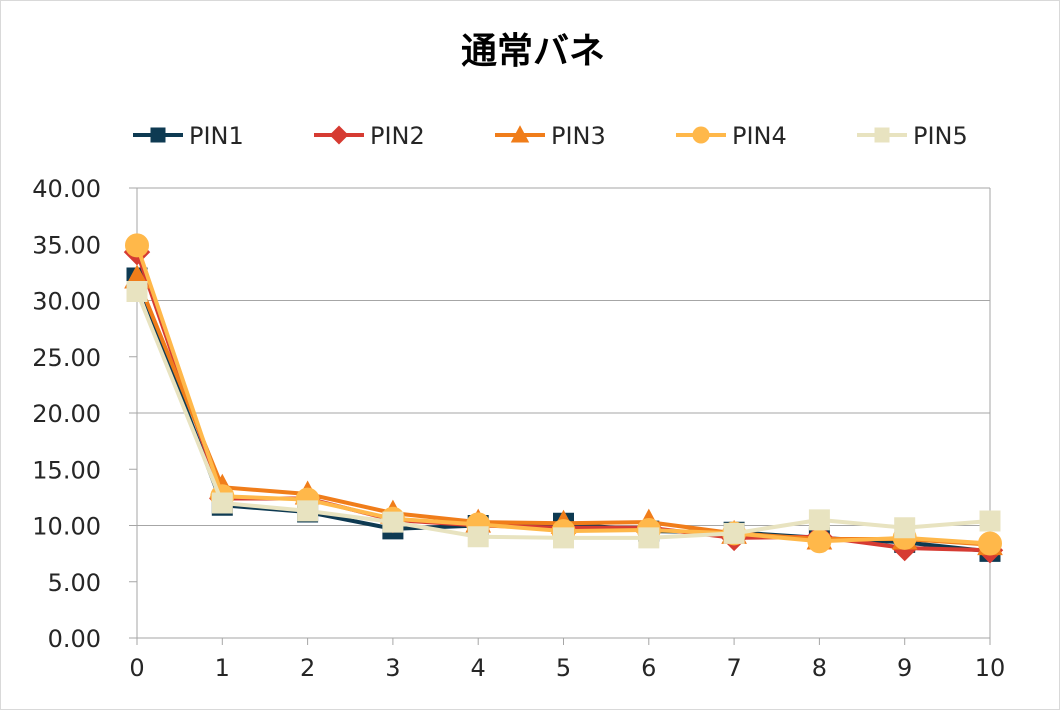  I want to click on legend-label: PIN5, so click(940, 136).